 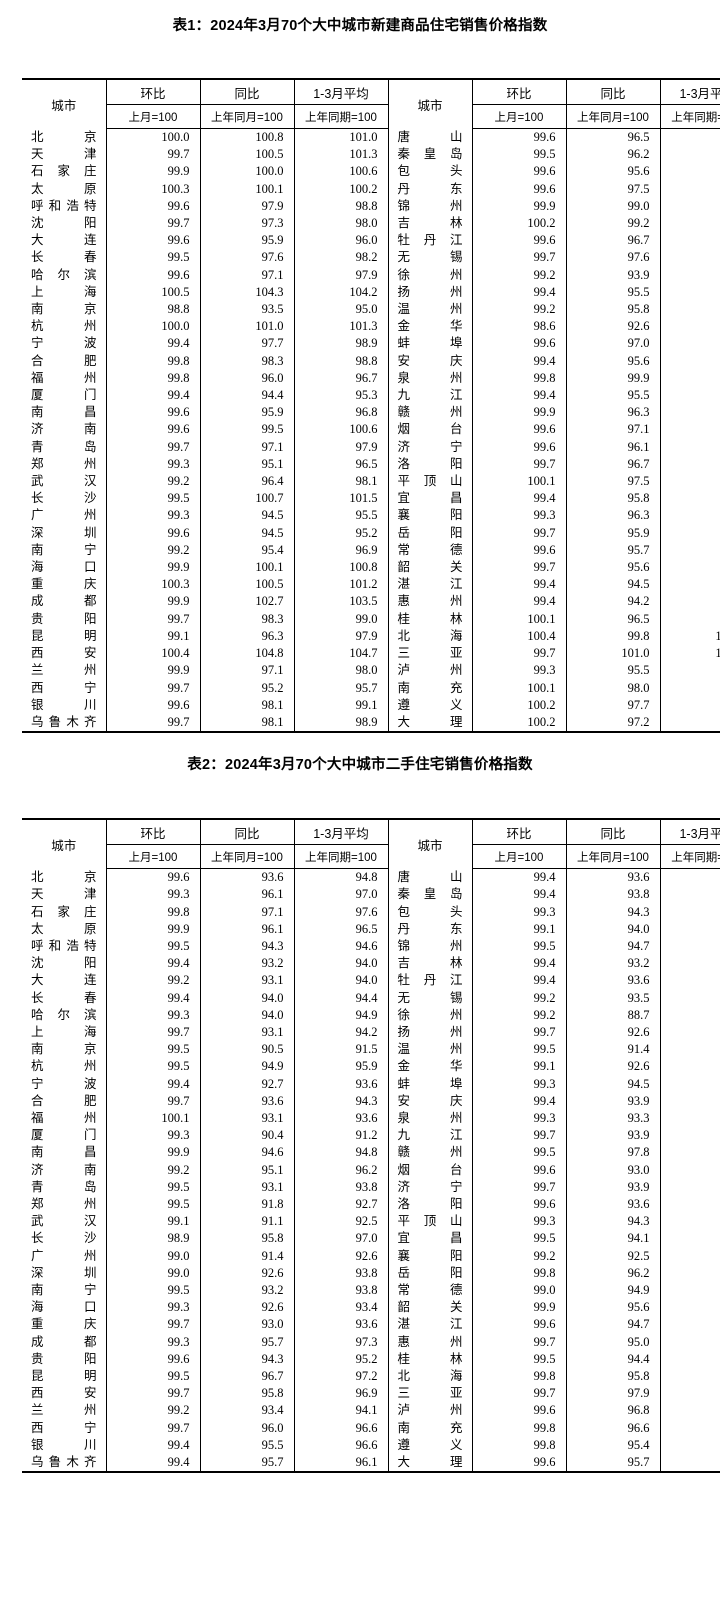 I want to click on avg-value-cell: 97.9, so click(x=341, y=636).